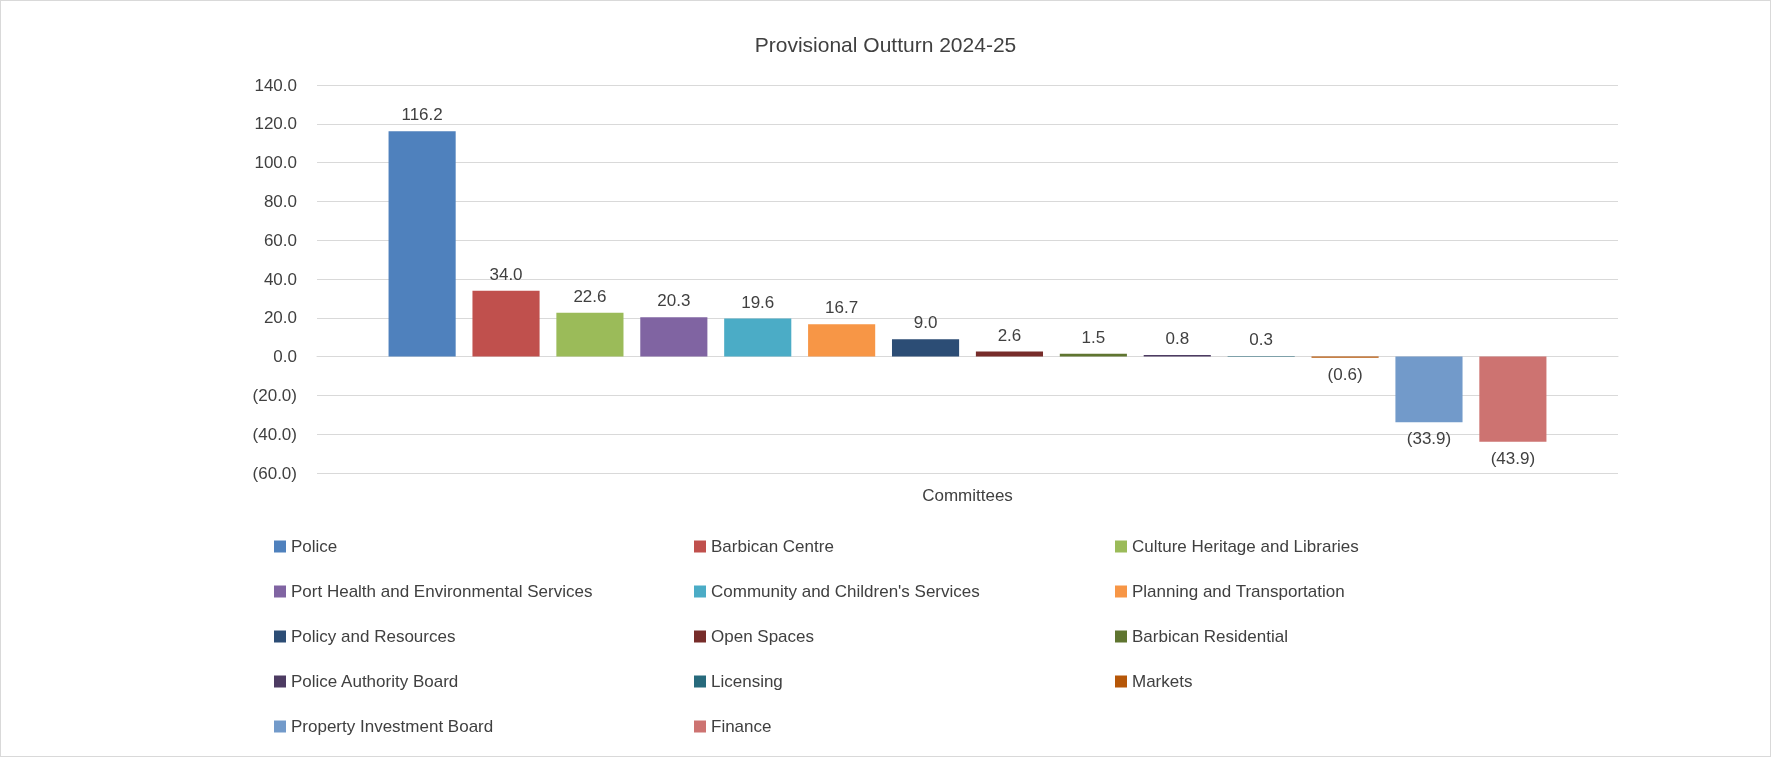 Image resolution: width=1771 pixels, height=757 pixels. I want to click on legend-label: Licensing, so click(747, 681).